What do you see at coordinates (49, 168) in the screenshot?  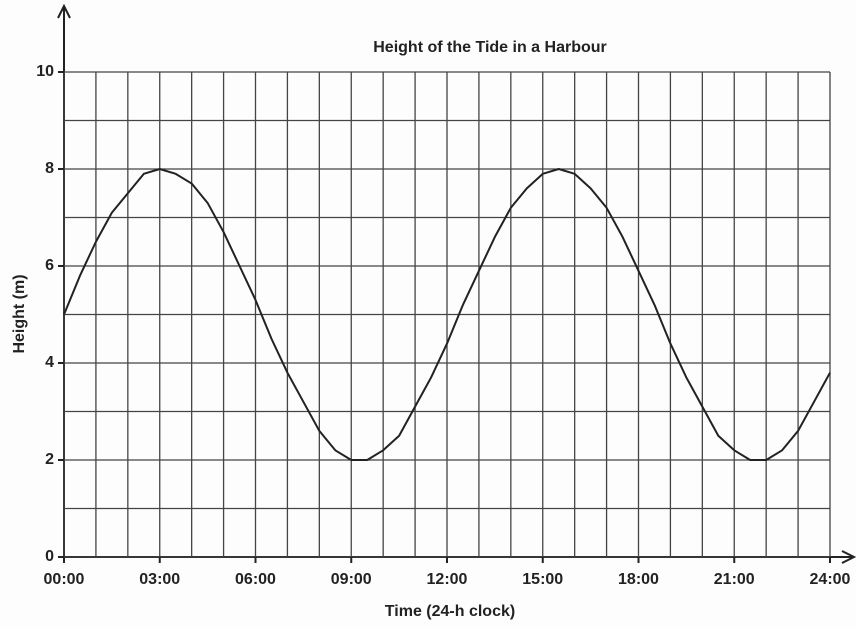 I see `y-tick-label: 8` at bounding box center [49, 168].